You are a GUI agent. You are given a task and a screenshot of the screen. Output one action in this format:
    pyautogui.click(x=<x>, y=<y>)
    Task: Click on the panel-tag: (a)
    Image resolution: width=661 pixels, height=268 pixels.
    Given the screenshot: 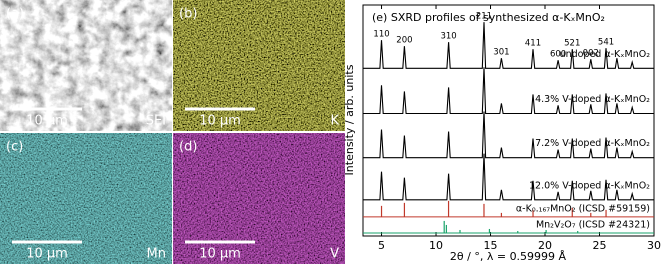 What is the action you would take?
    pyautogui.click(x=15, y=14)
    